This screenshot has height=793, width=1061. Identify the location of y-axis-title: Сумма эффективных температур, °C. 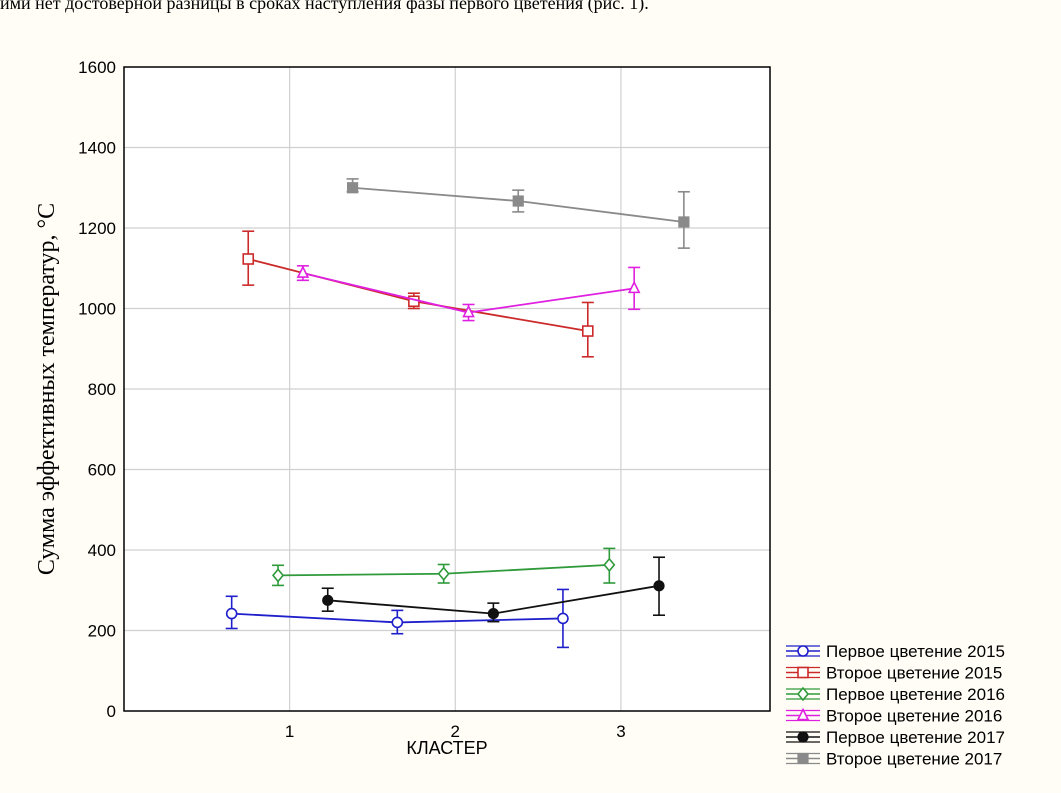
(47, 389).